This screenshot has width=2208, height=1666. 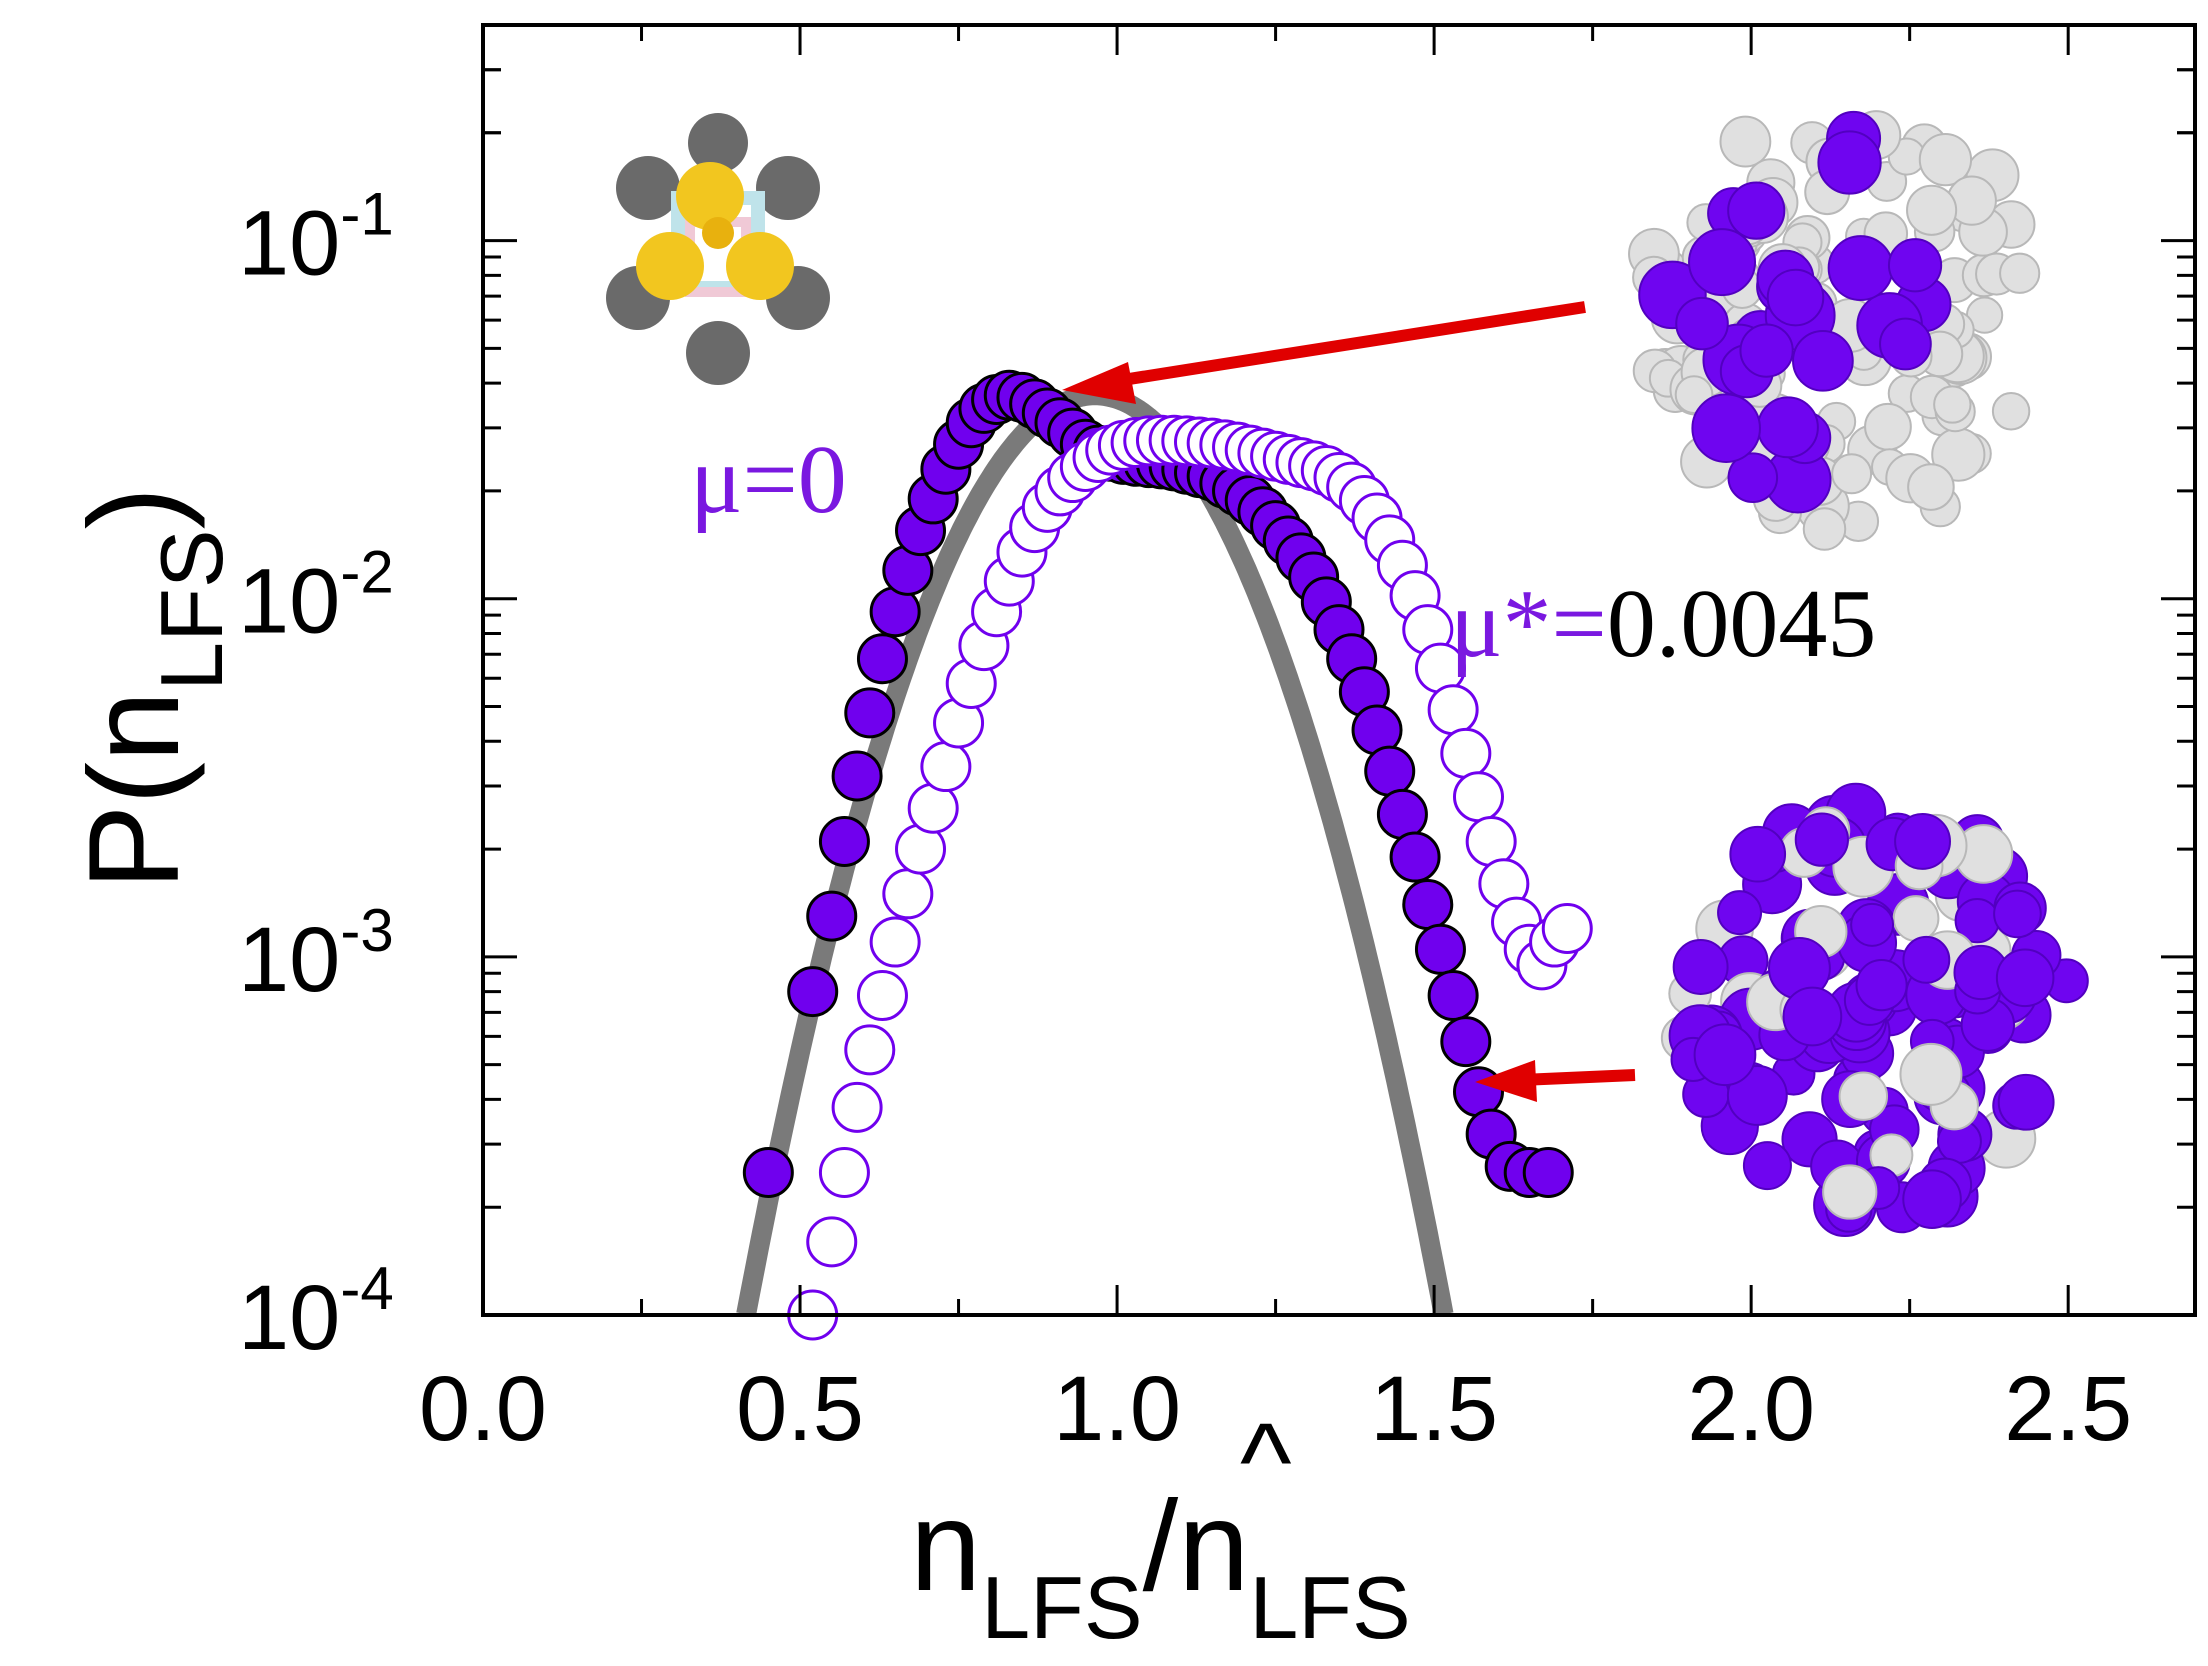 I want to click on arrow-shaft-bottom, so click(x=1577, y=1077).